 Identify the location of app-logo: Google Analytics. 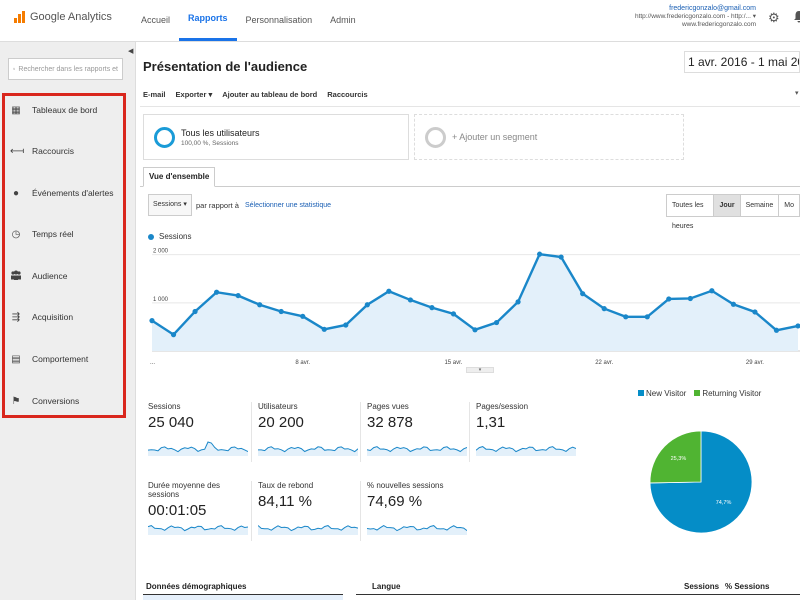
(63, 17).